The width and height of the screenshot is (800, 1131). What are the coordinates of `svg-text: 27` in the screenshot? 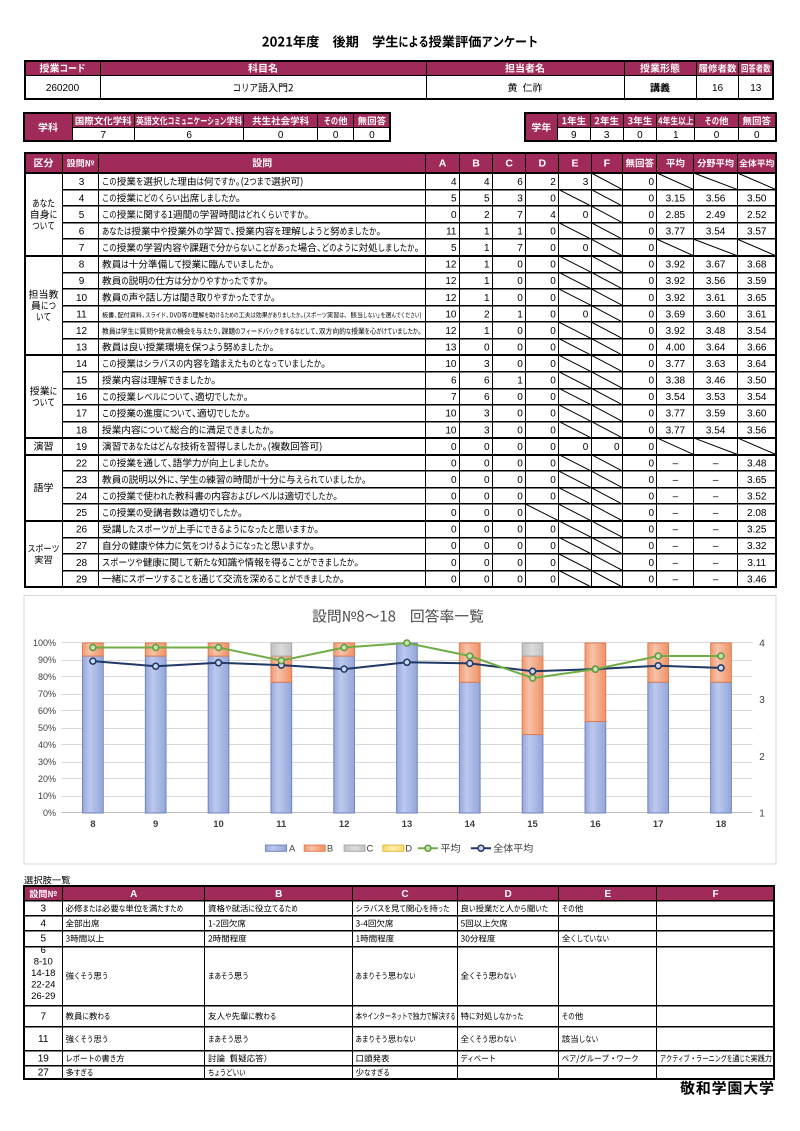 It's located at (82, 546).